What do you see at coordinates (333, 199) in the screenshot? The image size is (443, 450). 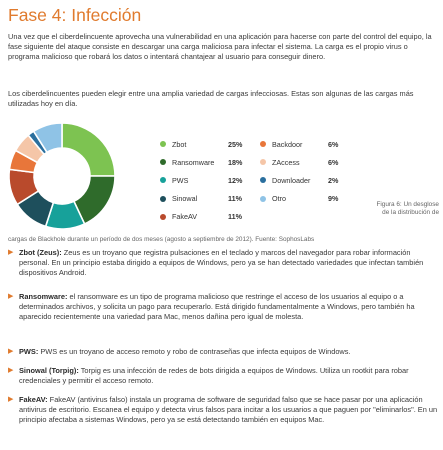 I see `legend-value: 9%` at bounding box center [333, 199].